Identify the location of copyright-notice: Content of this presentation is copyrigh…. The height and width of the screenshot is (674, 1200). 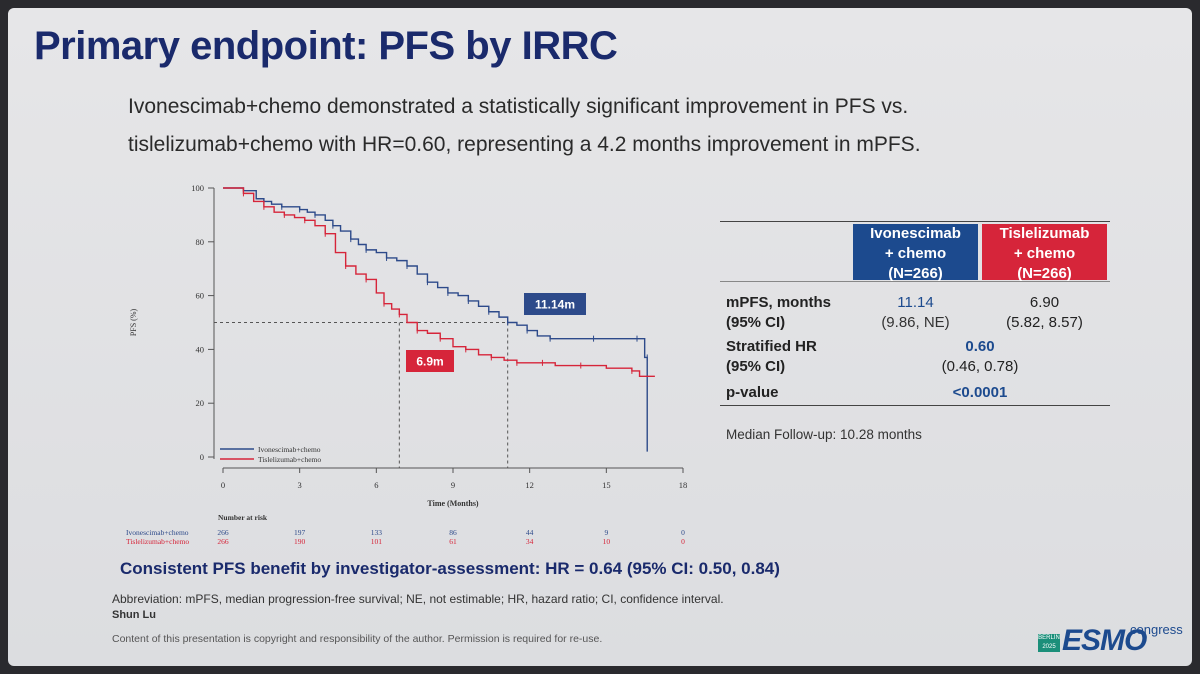
(357, 639).